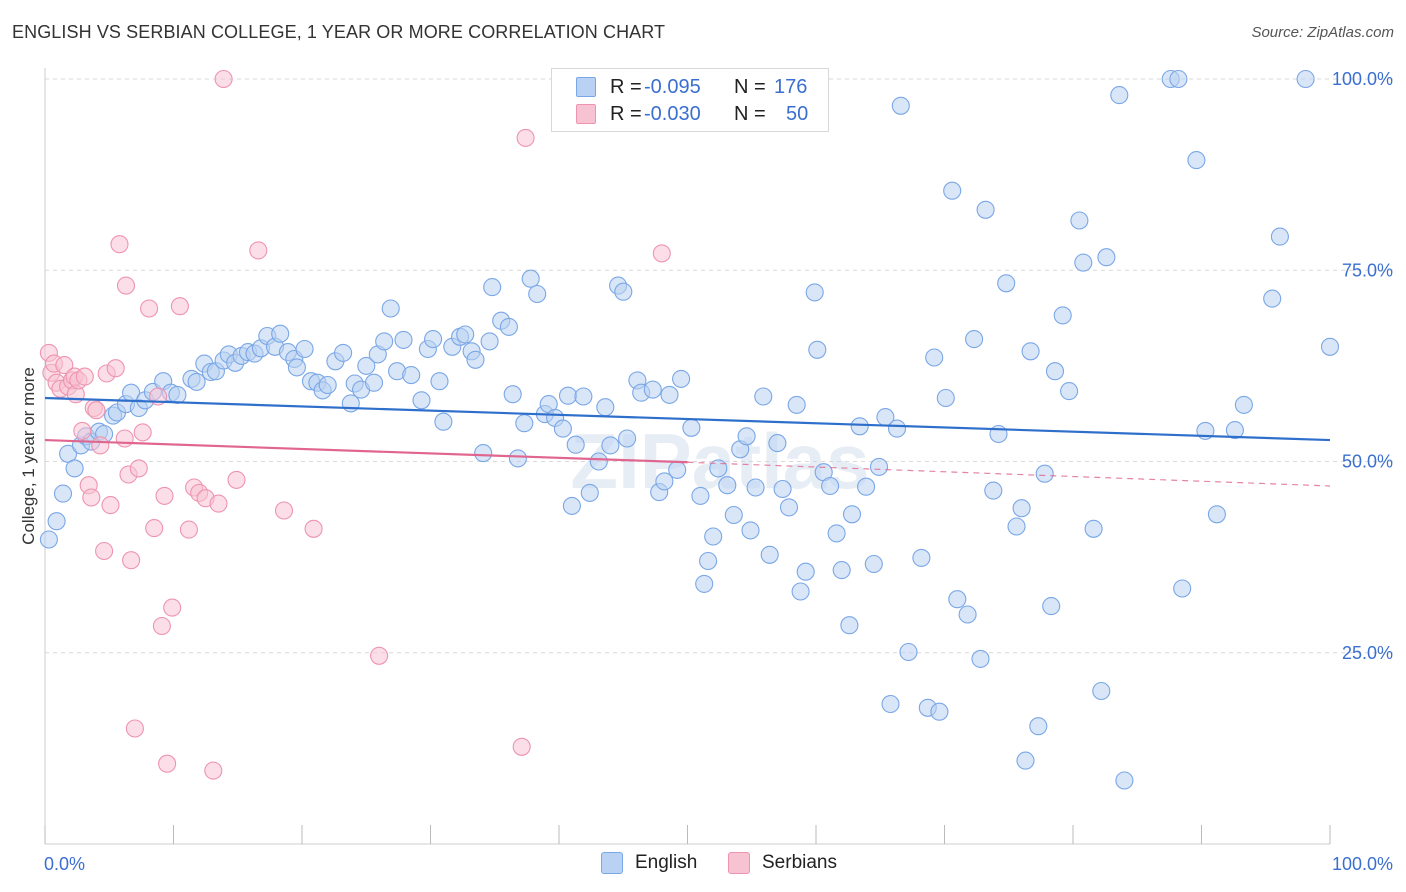 This screenshot has width=1406, height=892. What do you see at coordinates (649, 863) in the screenshot?
I see `legend-item-english: English` at bounding box center [649, 863].